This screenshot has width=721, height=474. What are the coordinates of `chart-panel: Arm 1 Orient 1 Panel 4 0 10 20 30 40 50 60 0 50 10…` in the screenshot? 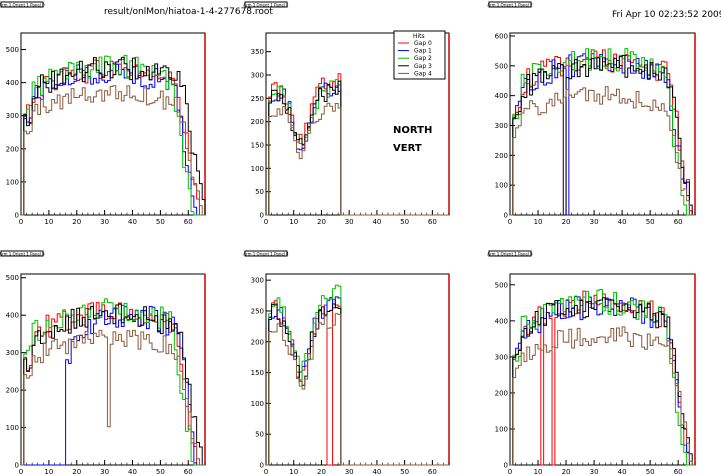 It's located at (346, 362).